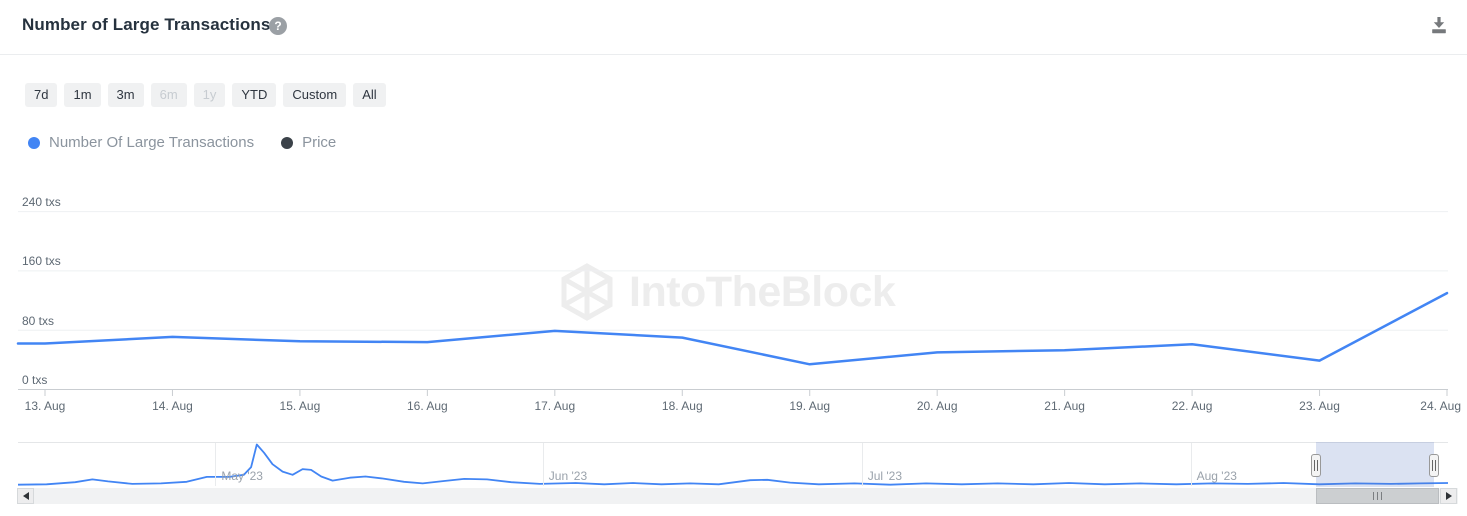 Image resolution: width=1467 pixels, height=516 pixels. I want to click on help-icon: ?, so click(278, 26).